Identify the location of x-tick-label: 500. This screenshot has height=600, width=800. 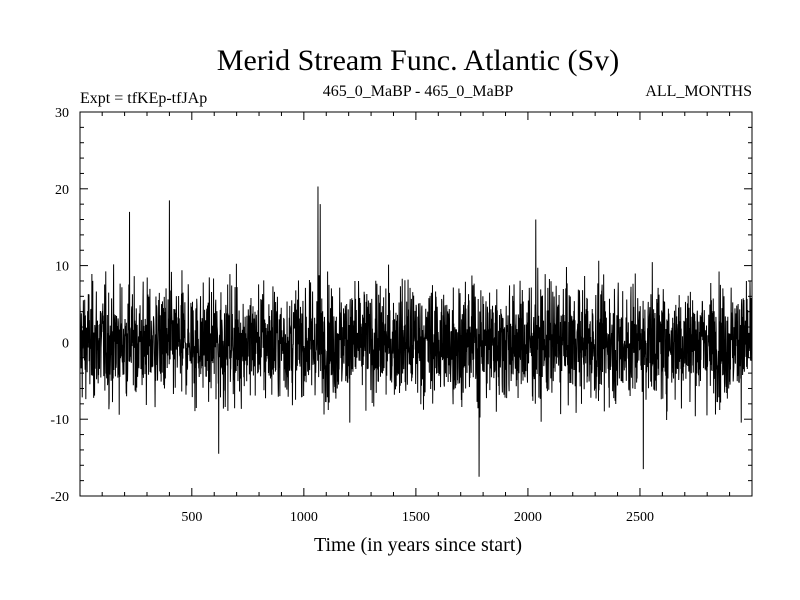
(191, 517).